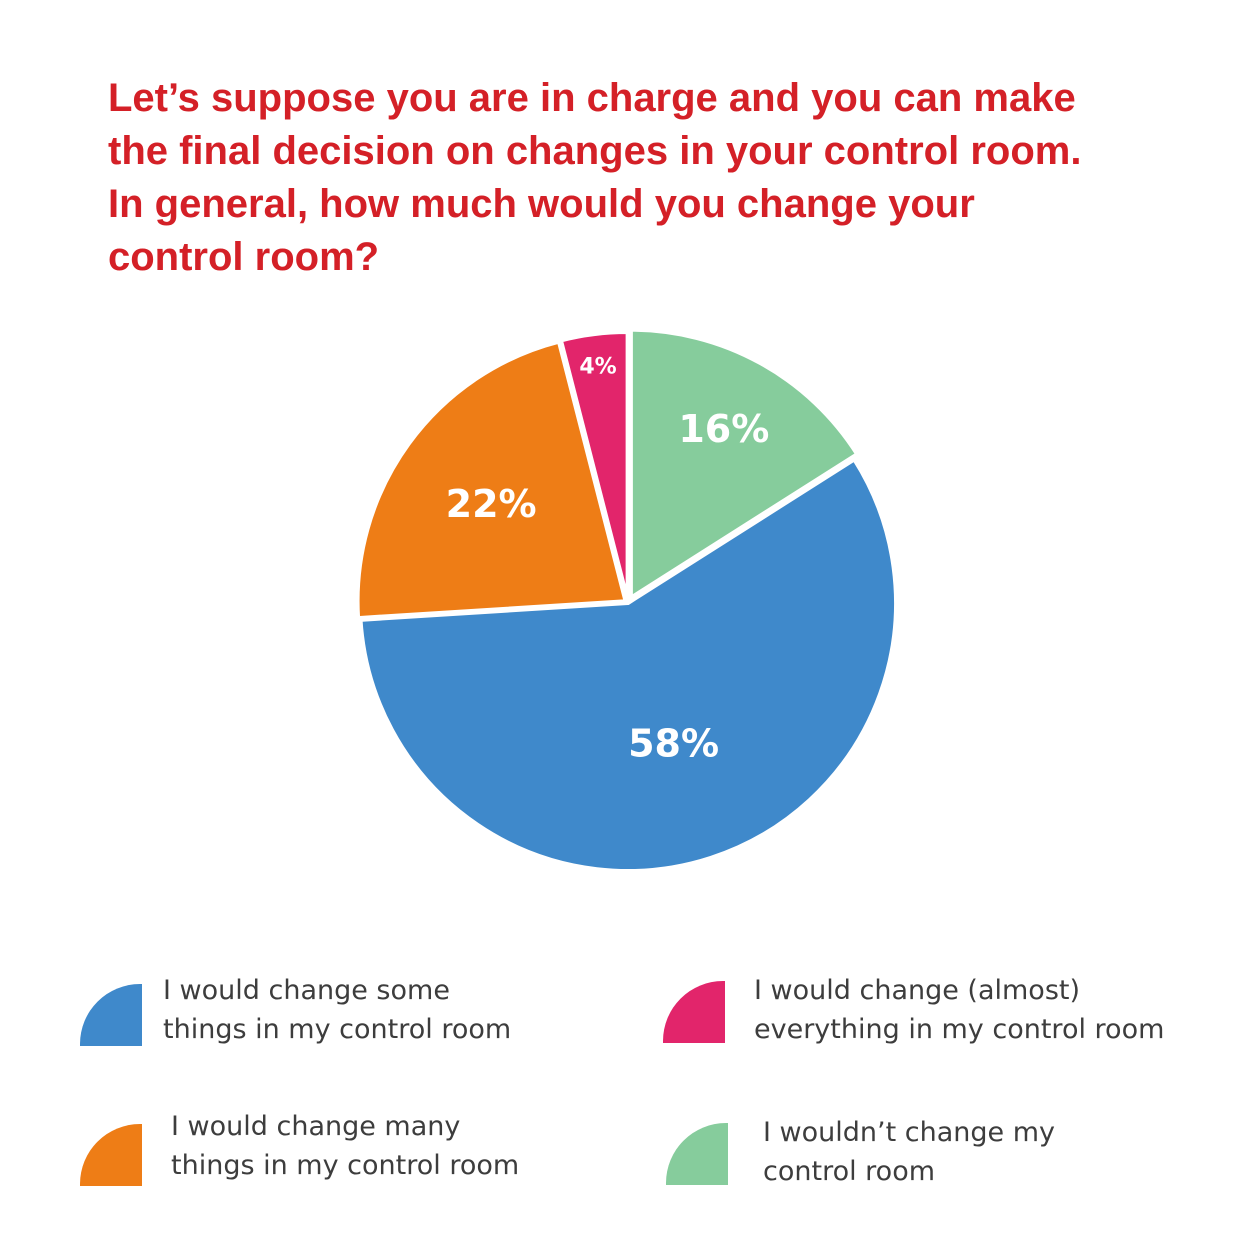  What do you see at coordinates (491, 504) in the screenshot?
I see `slice-value-label: 22%` at bounding box center [491, 504].